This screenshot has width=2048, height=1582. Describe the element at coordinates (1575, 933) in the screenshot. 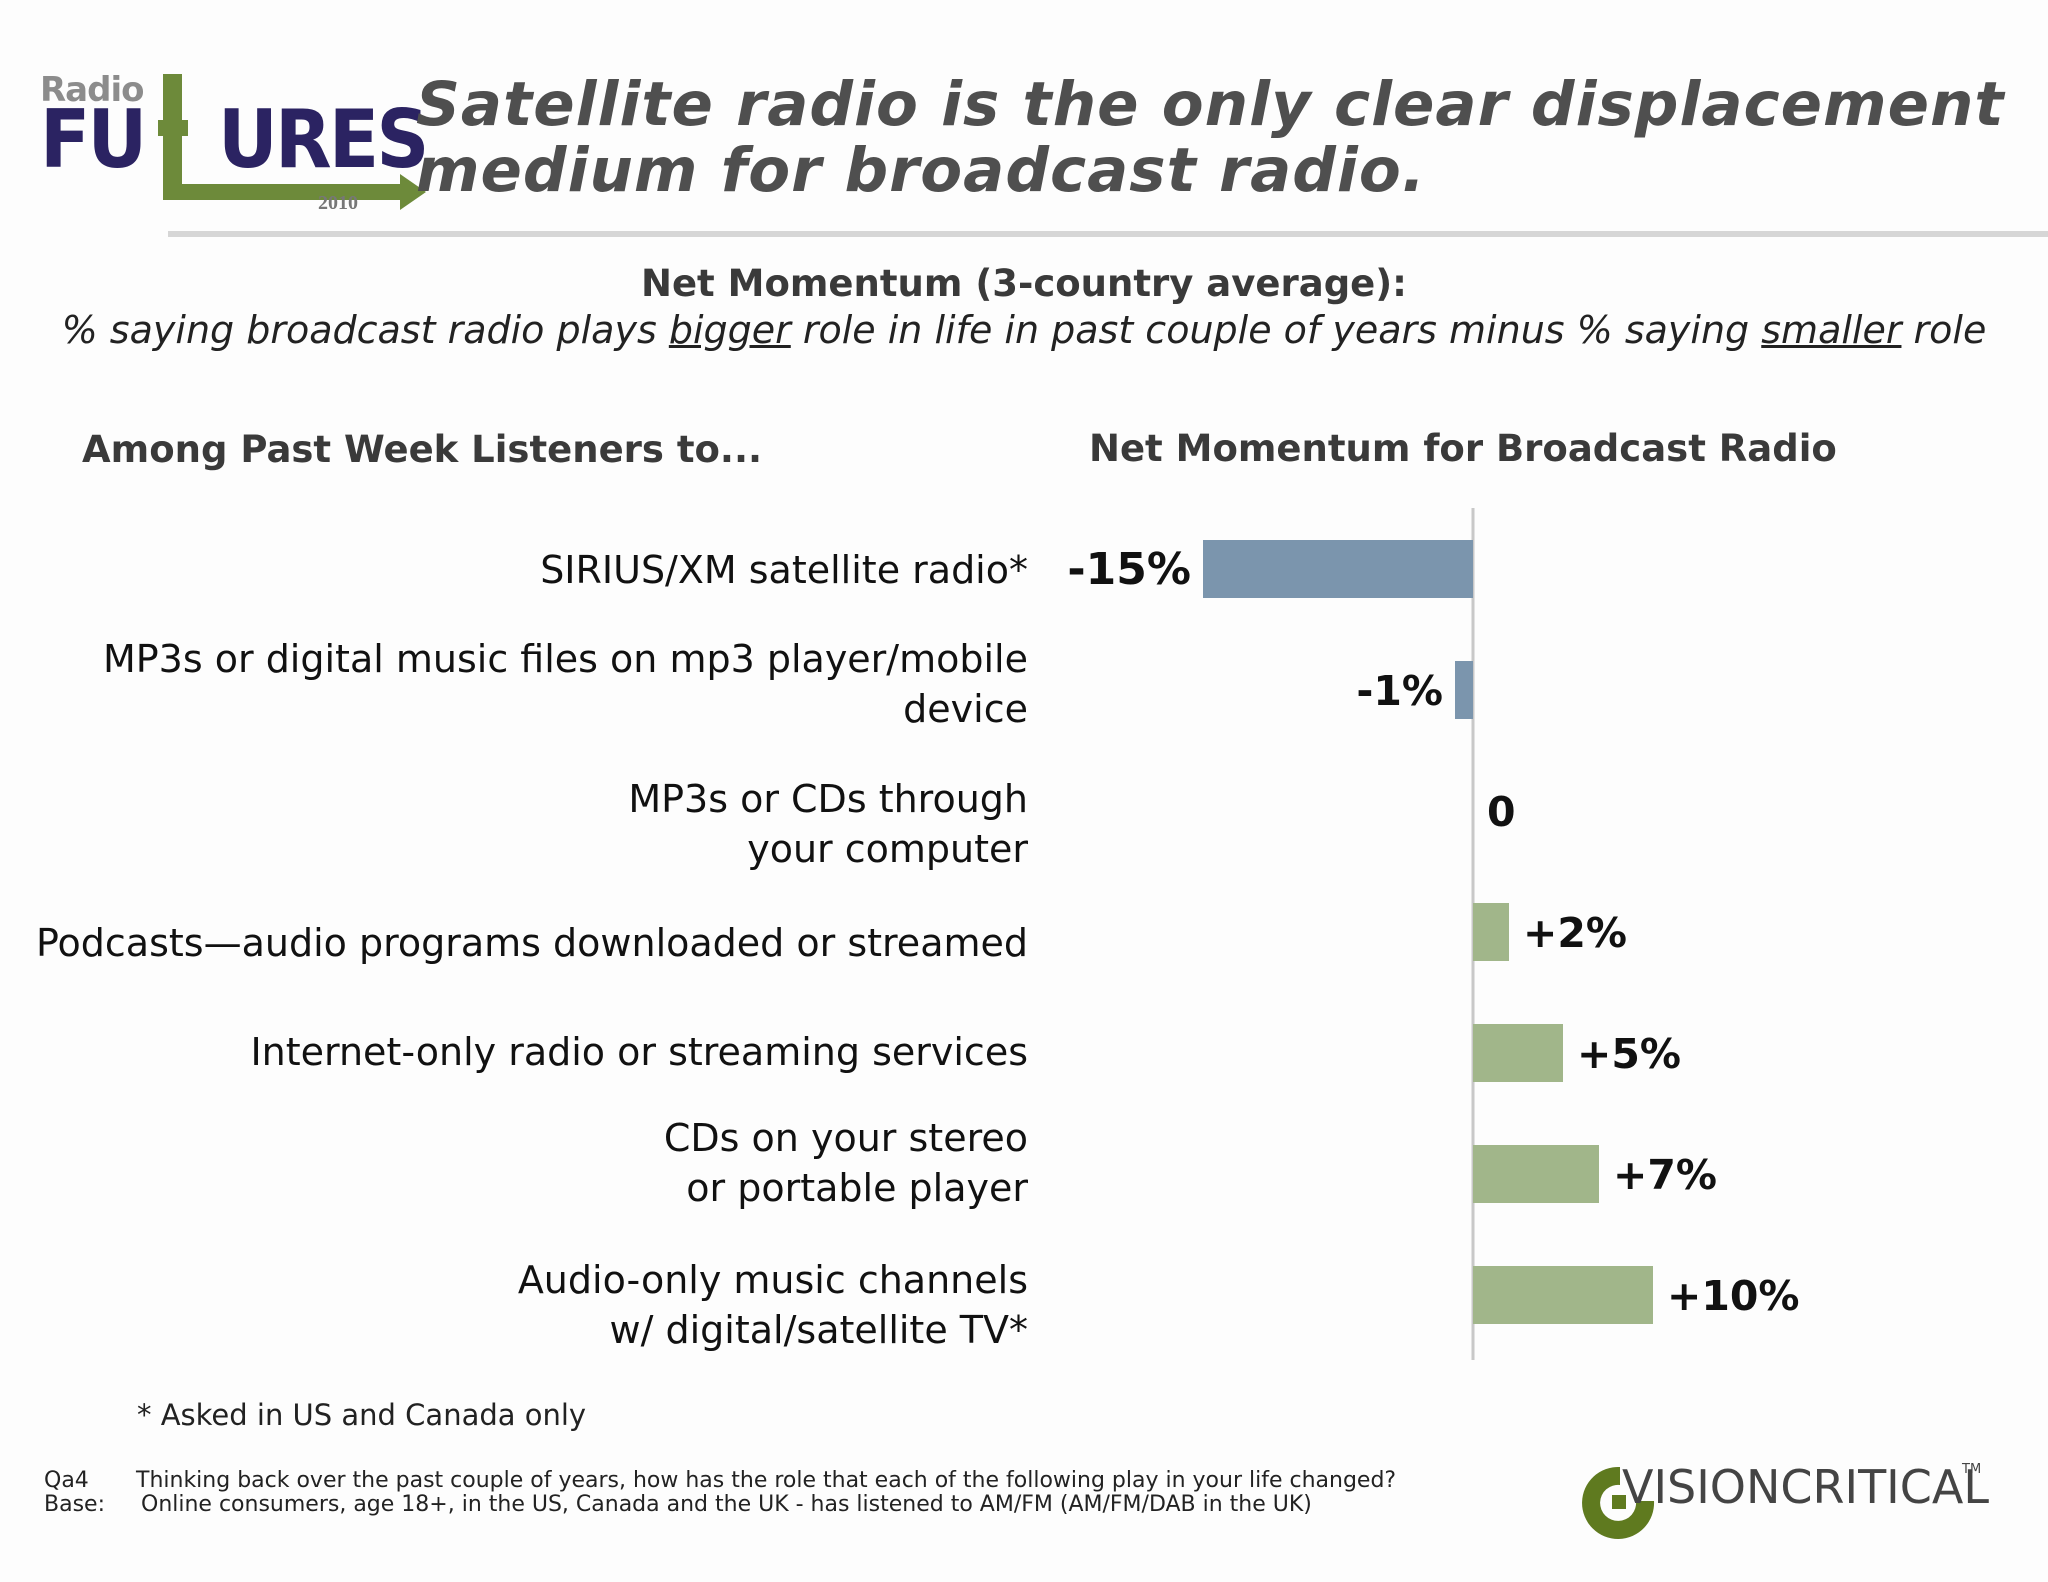

I see `data-label: +2%` at that location.